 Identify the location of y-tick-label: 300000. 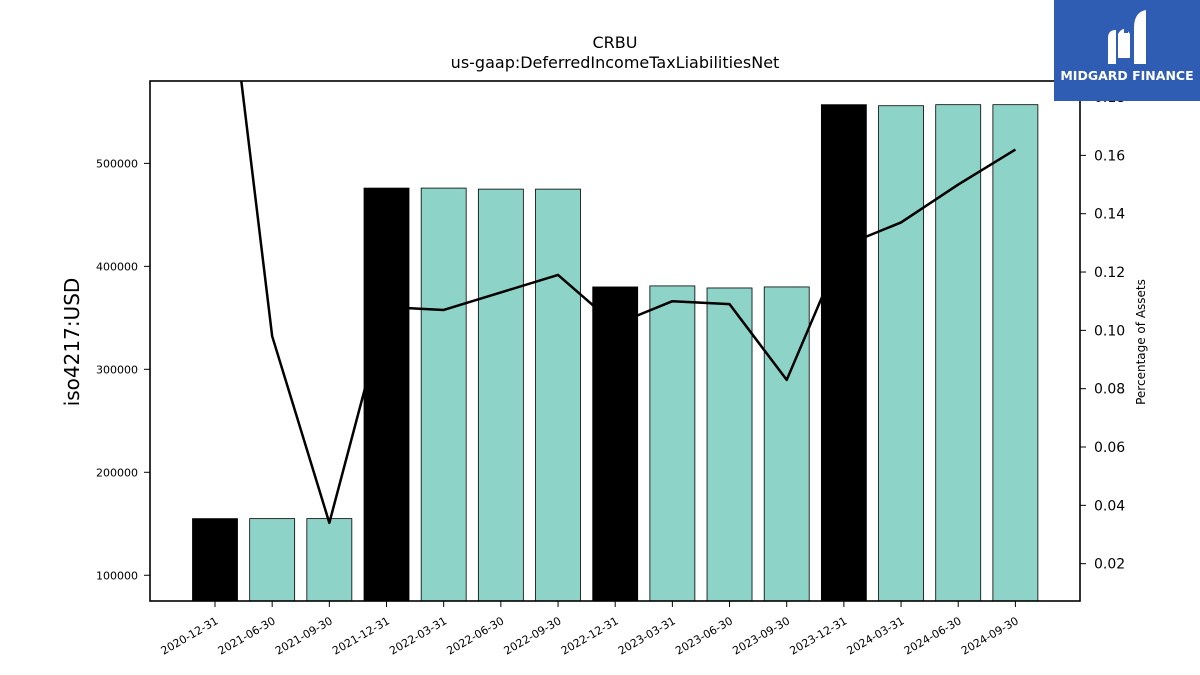
(117, 369).